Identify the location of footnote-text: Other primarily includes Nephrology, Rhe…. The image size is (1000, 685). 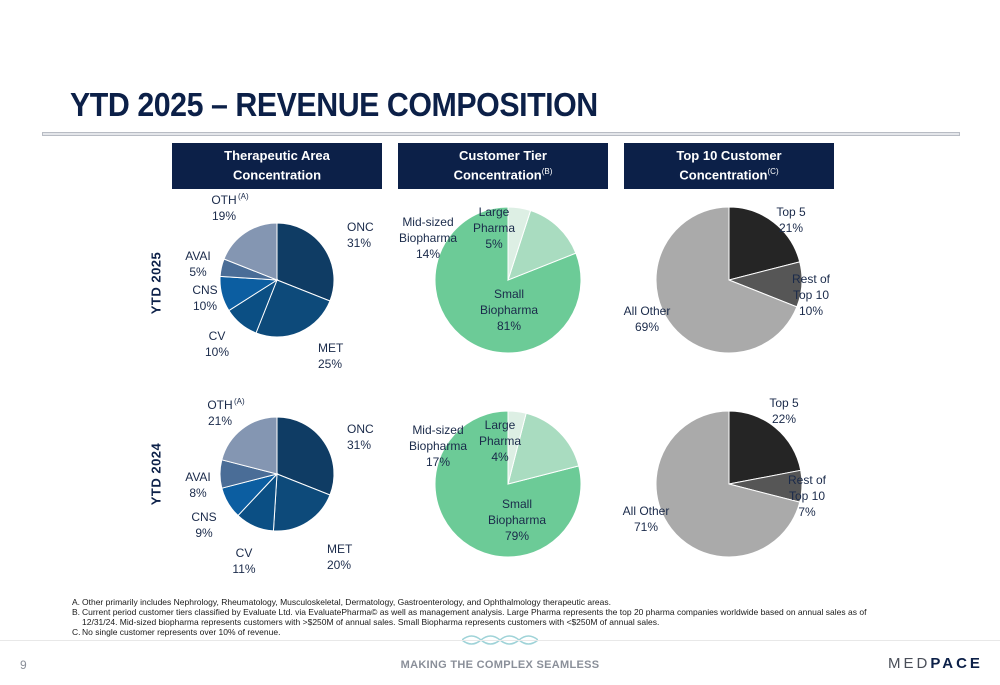
(346, 602).